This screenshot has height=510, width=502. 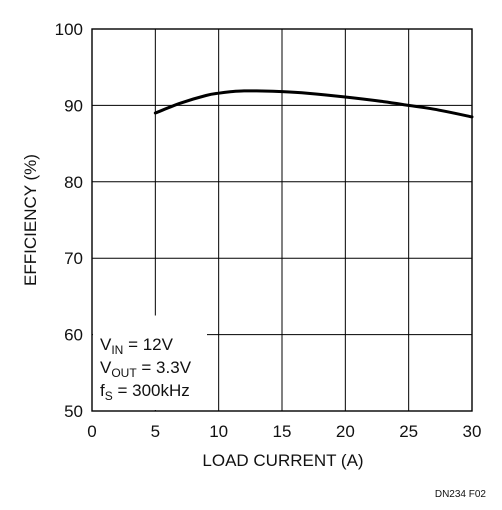 I want to click on x-tick-labels: 0 5 10 15 20 25 30, so click(x=284, y=431).